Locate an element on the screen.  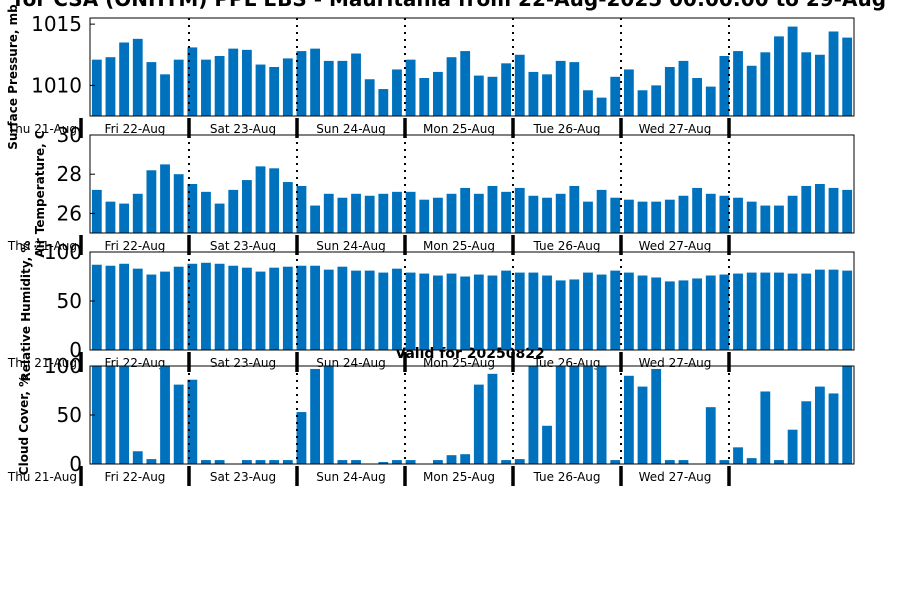
y-tick-label: 100 is located at coordinates (63, 252).